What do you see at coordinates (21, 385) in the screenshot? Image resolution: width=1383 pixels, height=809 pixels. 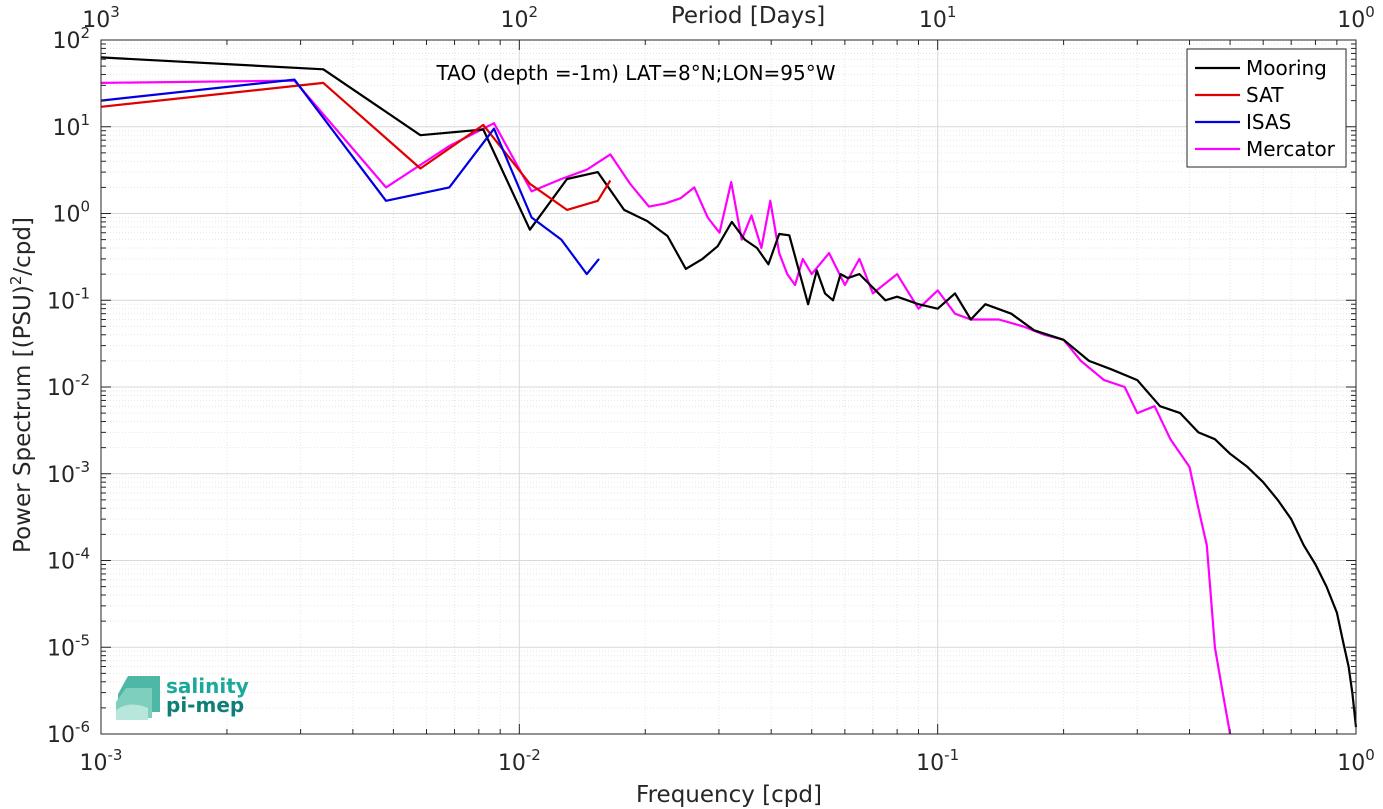 I see `y-axis-label: Power Spectrum [(PSU)2/cpd]` at bounding box center [21, 385].